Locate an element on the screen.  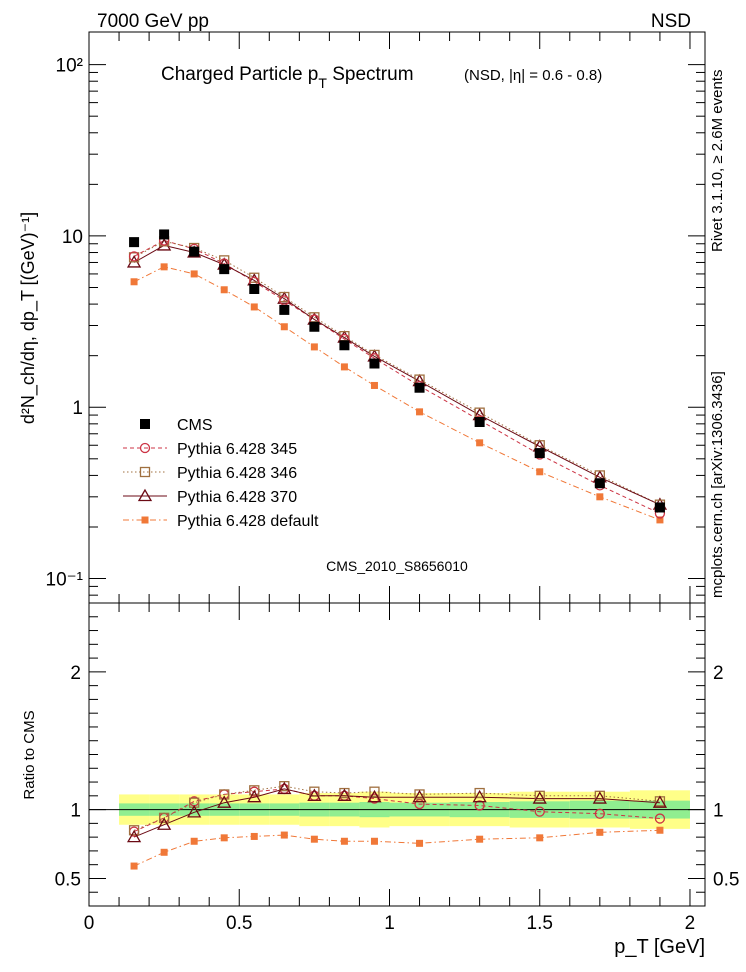
legend-entry: Pythia 6.428 370 is located at coordinates (210, 497).